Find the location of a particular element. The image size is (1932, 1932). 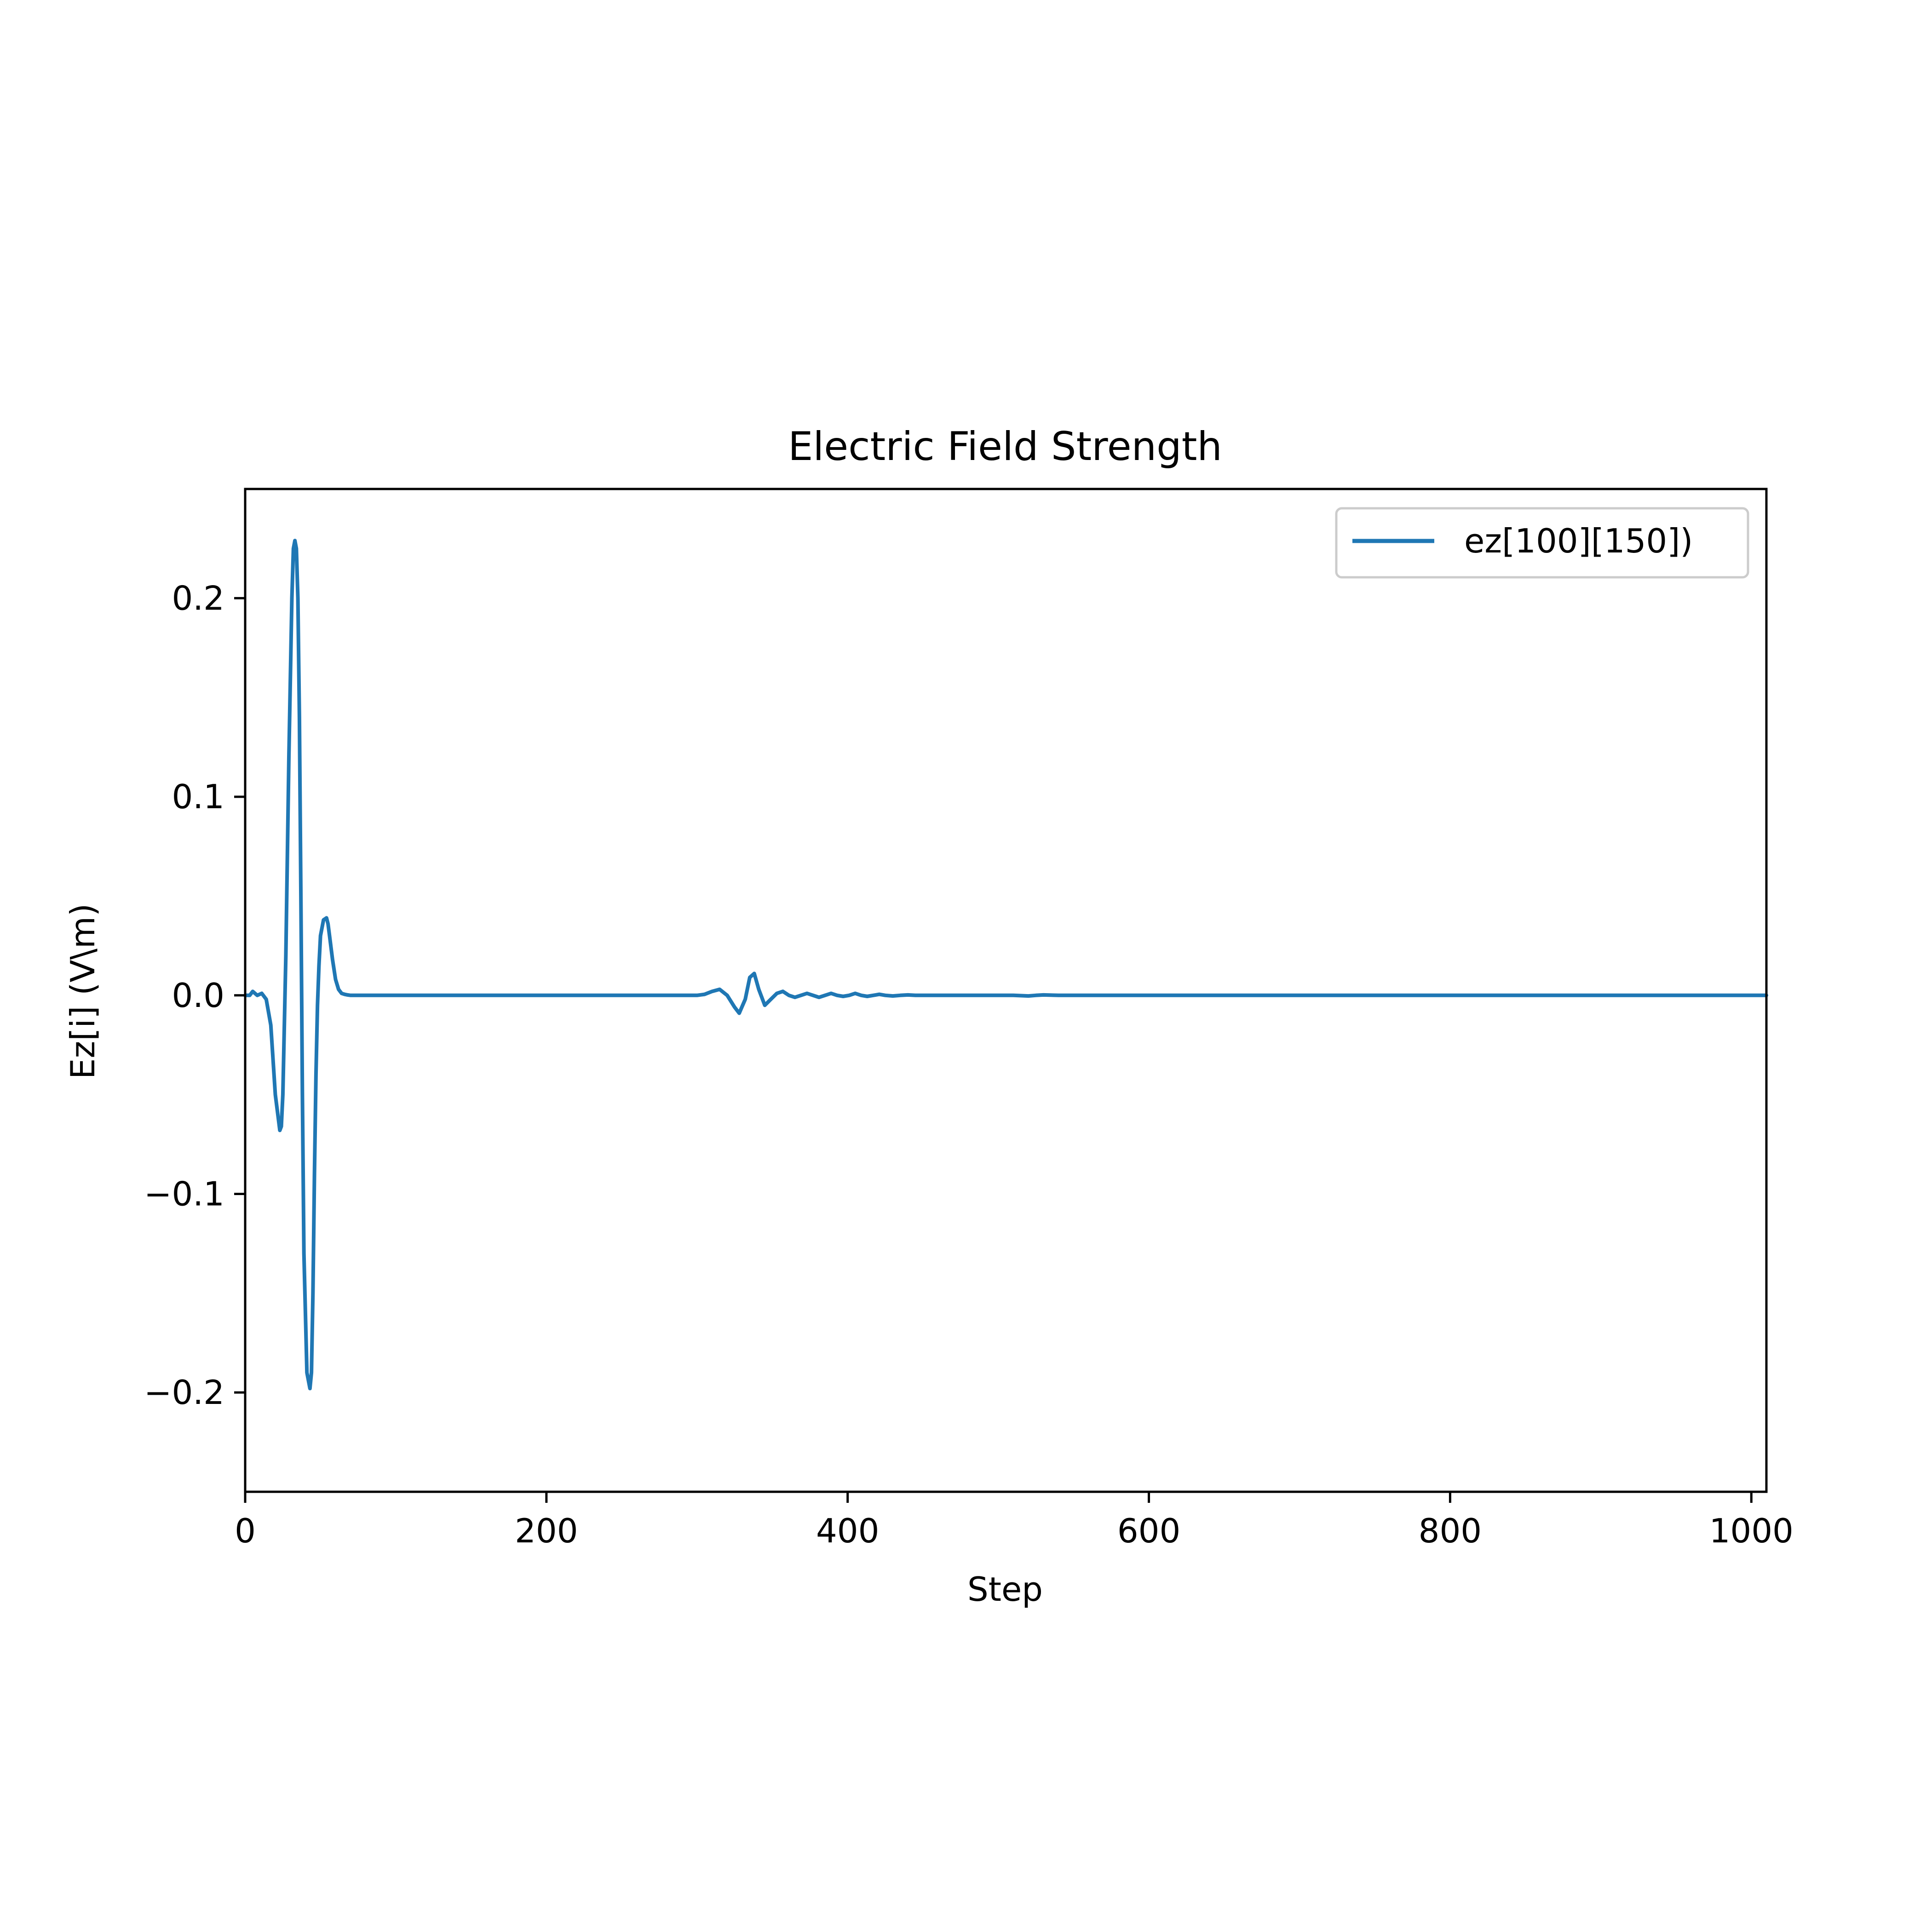

x-axis-label: Step is located at coordinates (1005, 1589).